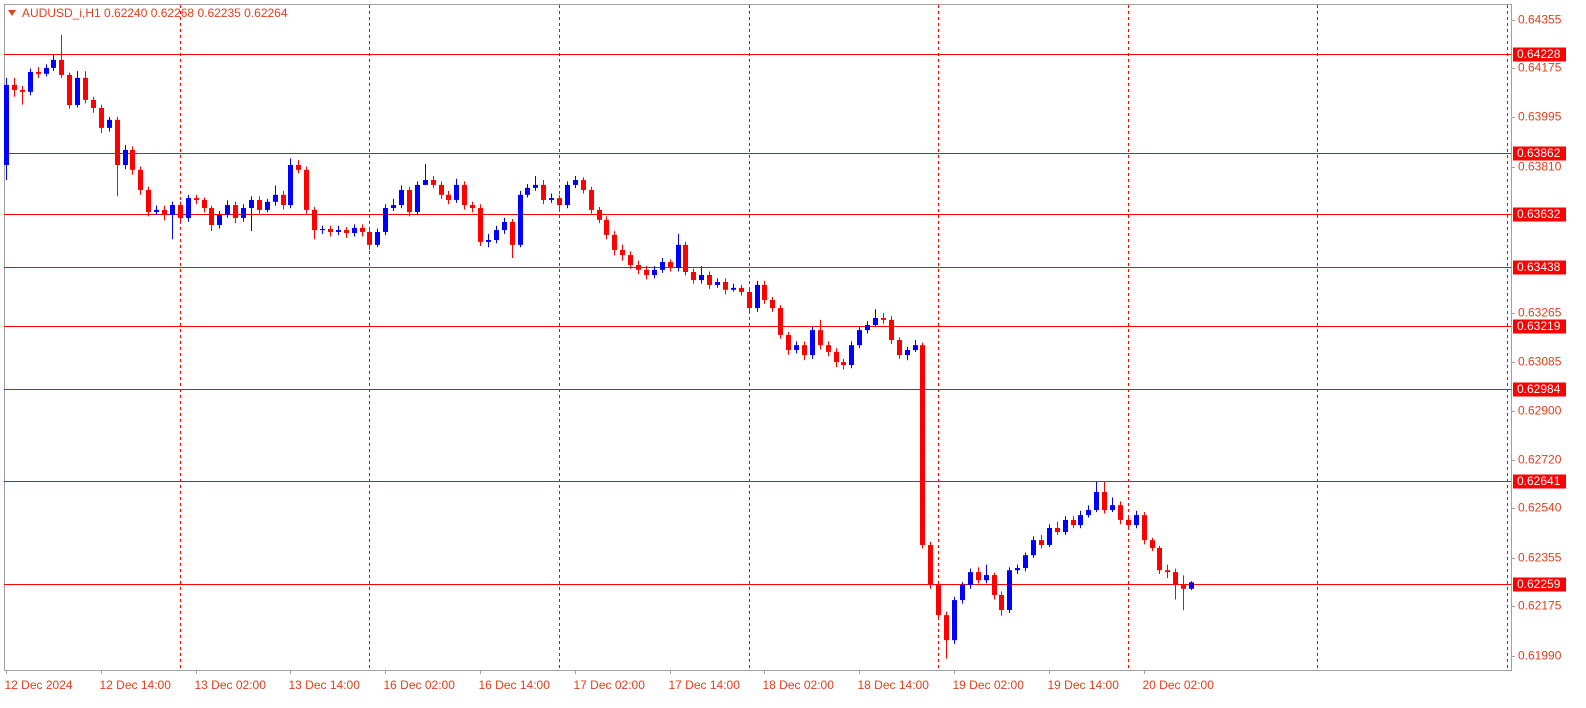 The image size is (1586, 708). I want to click on y-tick-label: 0.64355, so click(1540, 20).